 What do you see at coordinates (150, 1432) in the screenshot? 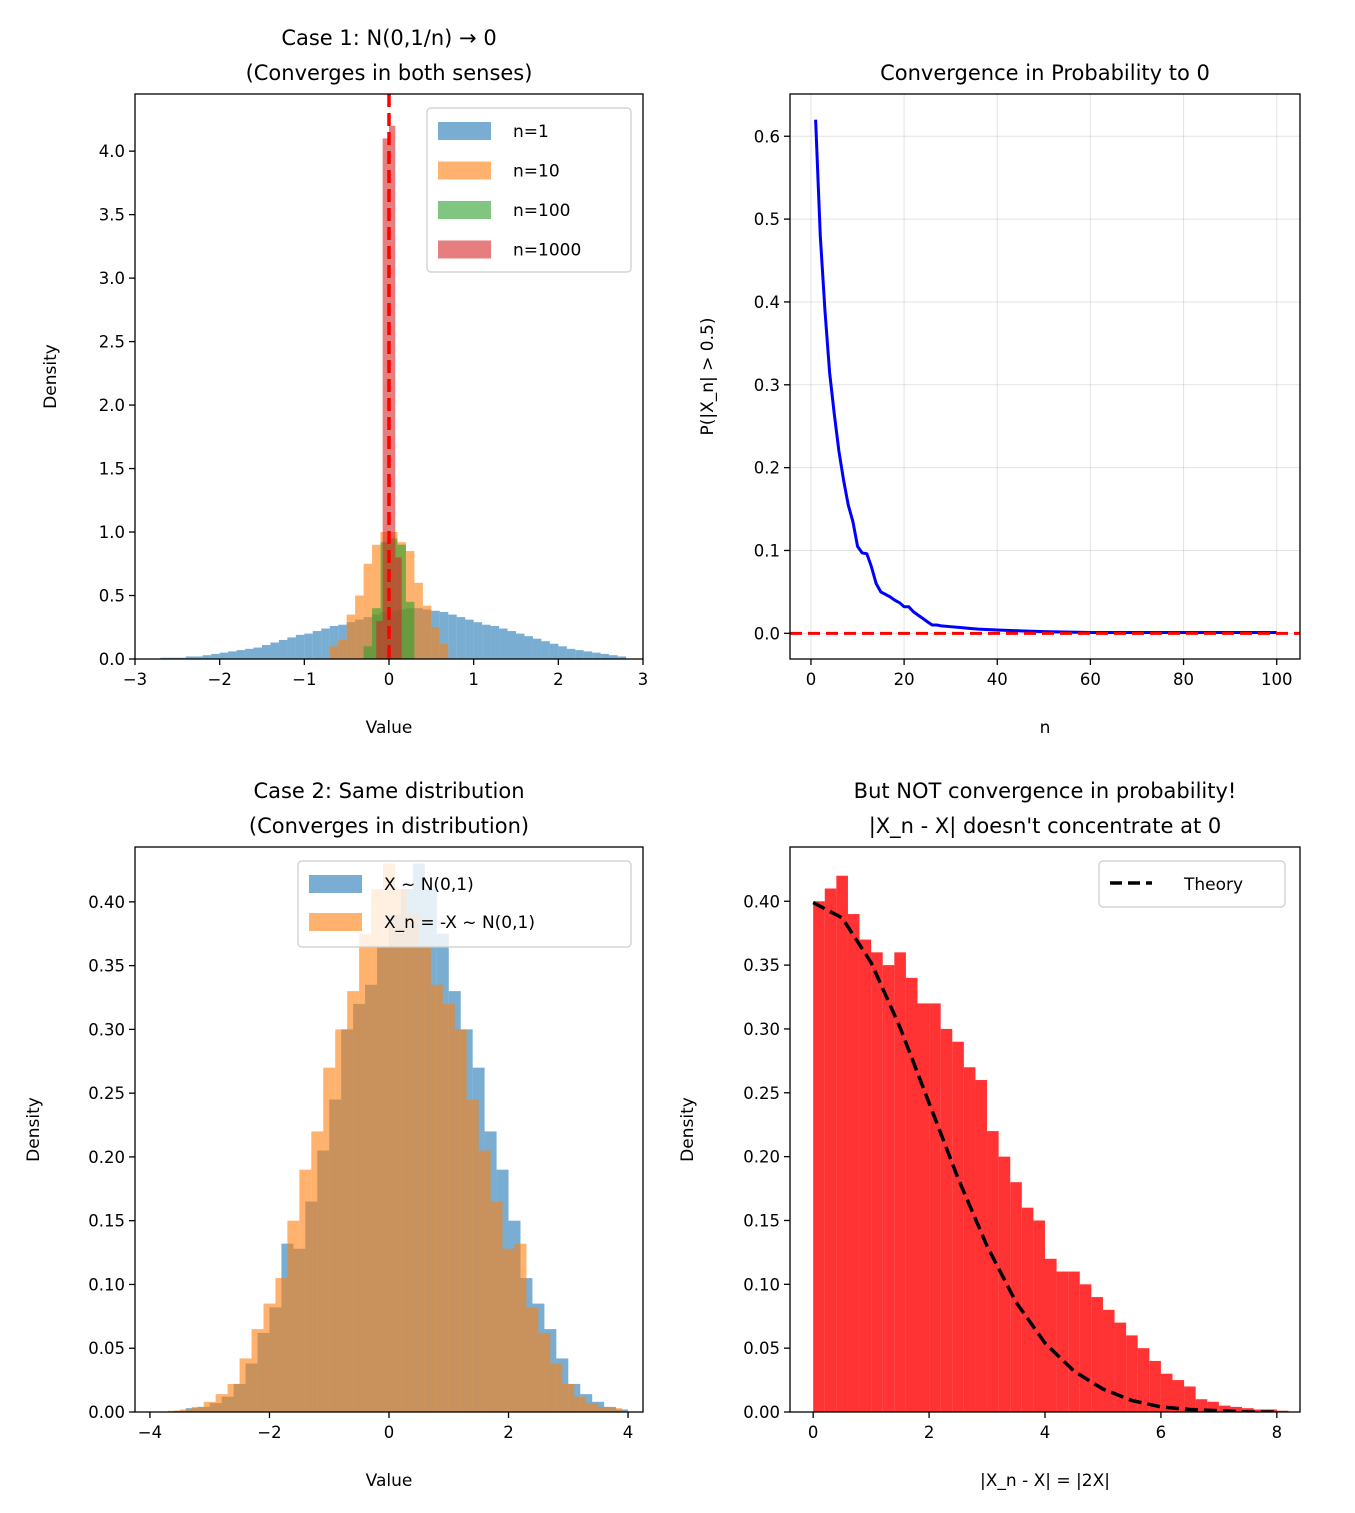
I see `x-tick-label: −4` at bounding box center [150, 1432].